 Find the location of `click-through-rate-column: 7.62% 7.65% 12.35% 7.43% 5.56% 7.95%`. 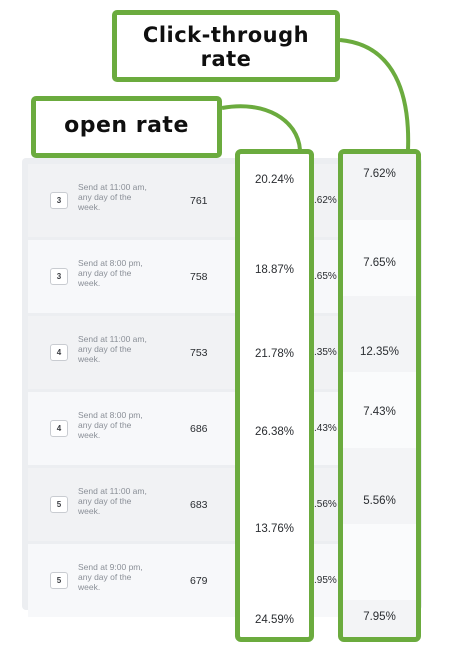

click-through-rate-column: 7.62% 7.65% 12.35% 7.43% 5.56% 7.95% is located at coordinates (379, 395).